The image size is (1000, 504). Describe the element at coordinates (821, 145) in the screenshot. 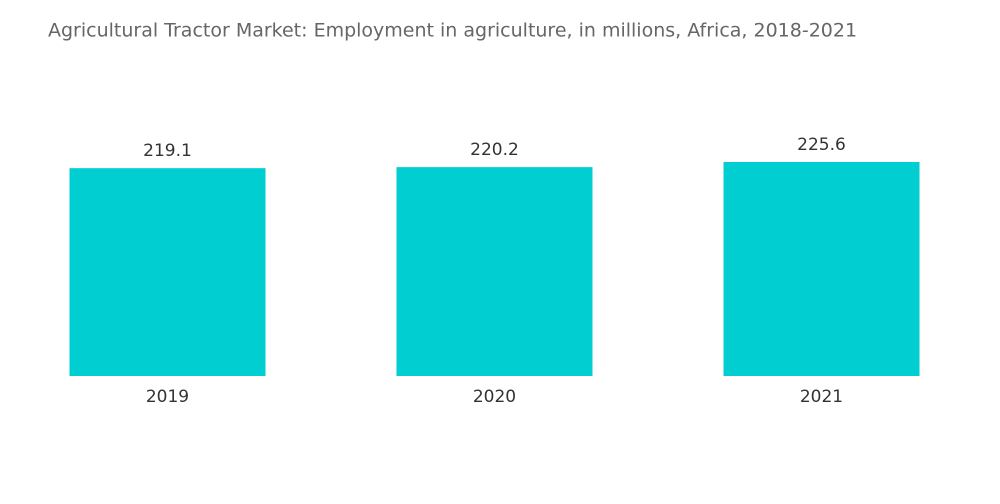

I see `data-label: 225.6` at that location.